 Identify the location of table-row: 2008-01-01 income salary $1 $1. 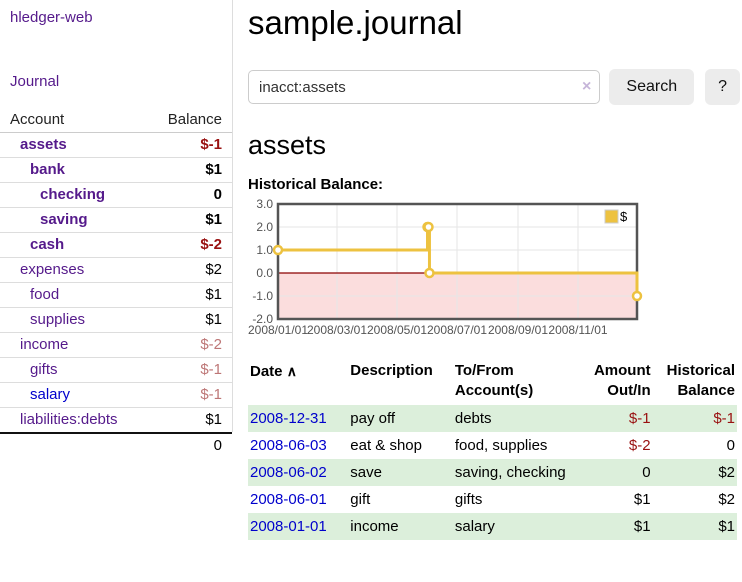
(492, 526).